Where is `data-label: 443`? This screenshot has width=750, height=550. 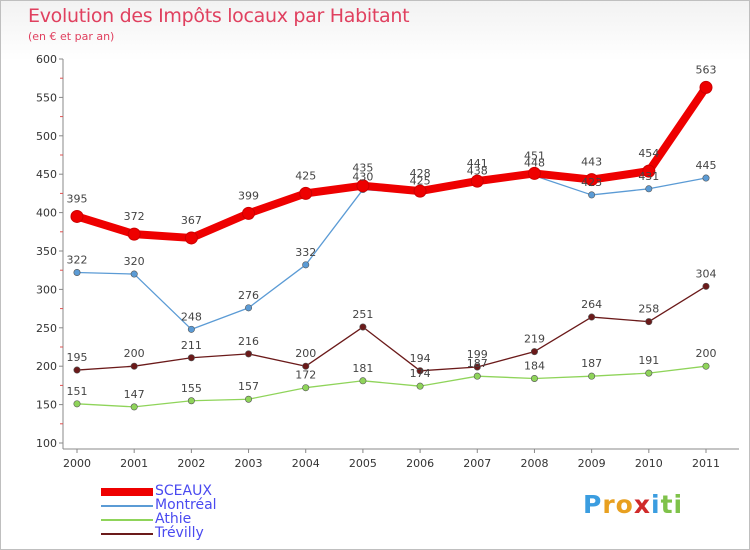
data-label: 443 is located at coordinates (591, 162).